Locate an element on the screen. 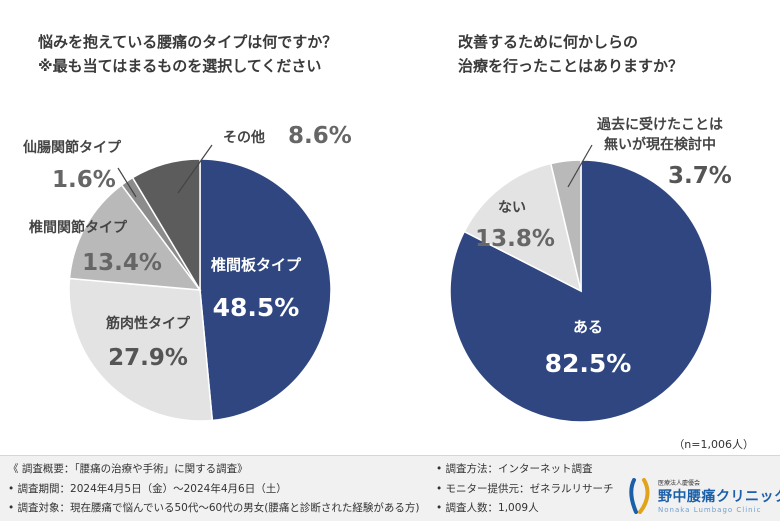 The height and width of the screenshot is (521, 780). pie0-label-2: 椎間関節タイプ is located at coordinates (78, 227).